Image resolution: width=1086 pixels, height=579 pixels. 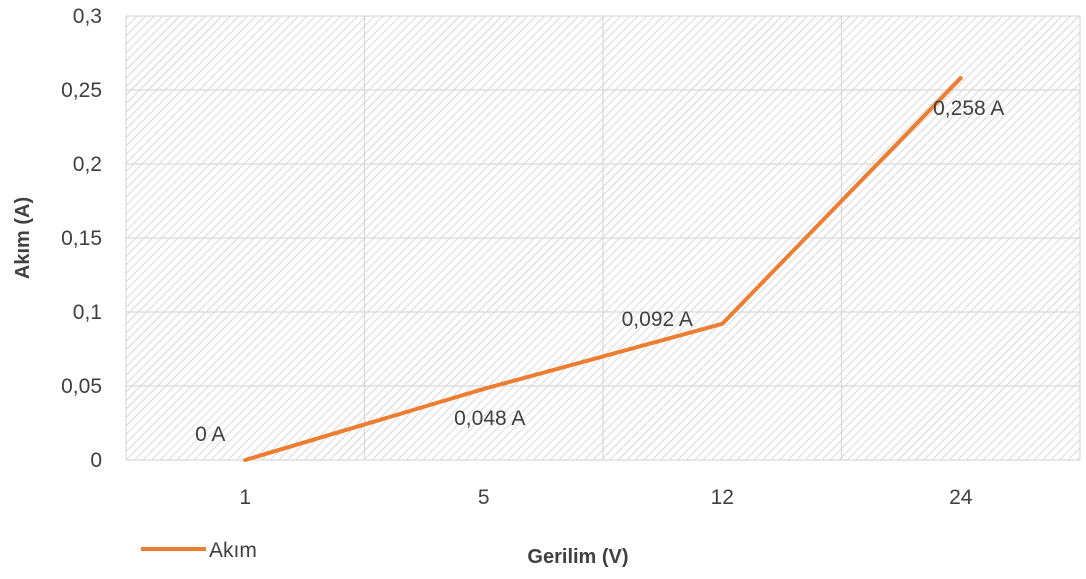 What do you see at coordinates (210, 434) in the screenshot?
I see `data-label: 0 A` at bounding box center [210, 434].